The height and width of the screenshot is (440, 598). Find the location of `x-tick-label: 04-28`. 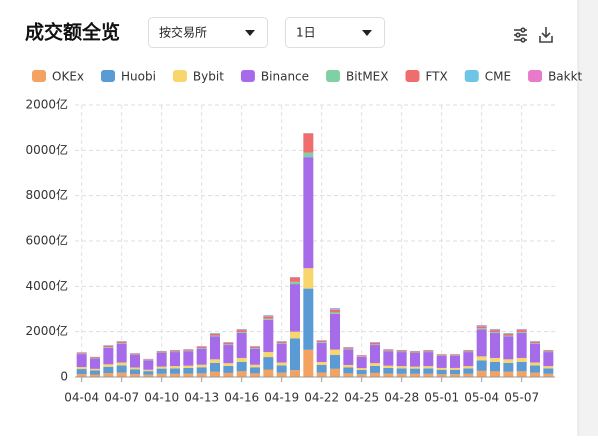

x-tick-label: 04-28 is located at coordinates (401, 398).